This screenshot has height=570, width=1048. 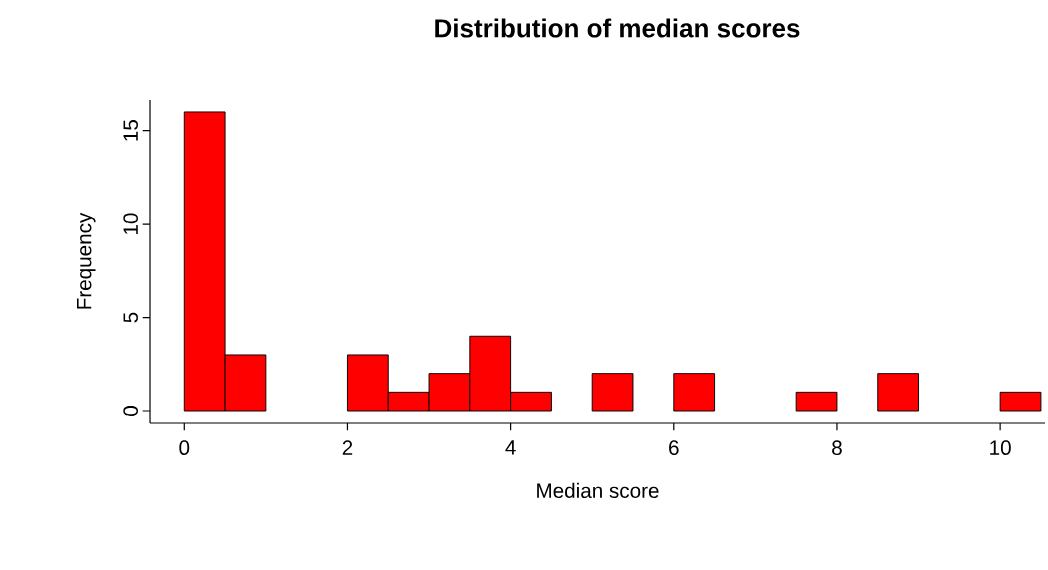 What do you see at coordinates (674, 447) in the screenshot?
I see `x-tick-label: 6` at bounding box center [674, 447].